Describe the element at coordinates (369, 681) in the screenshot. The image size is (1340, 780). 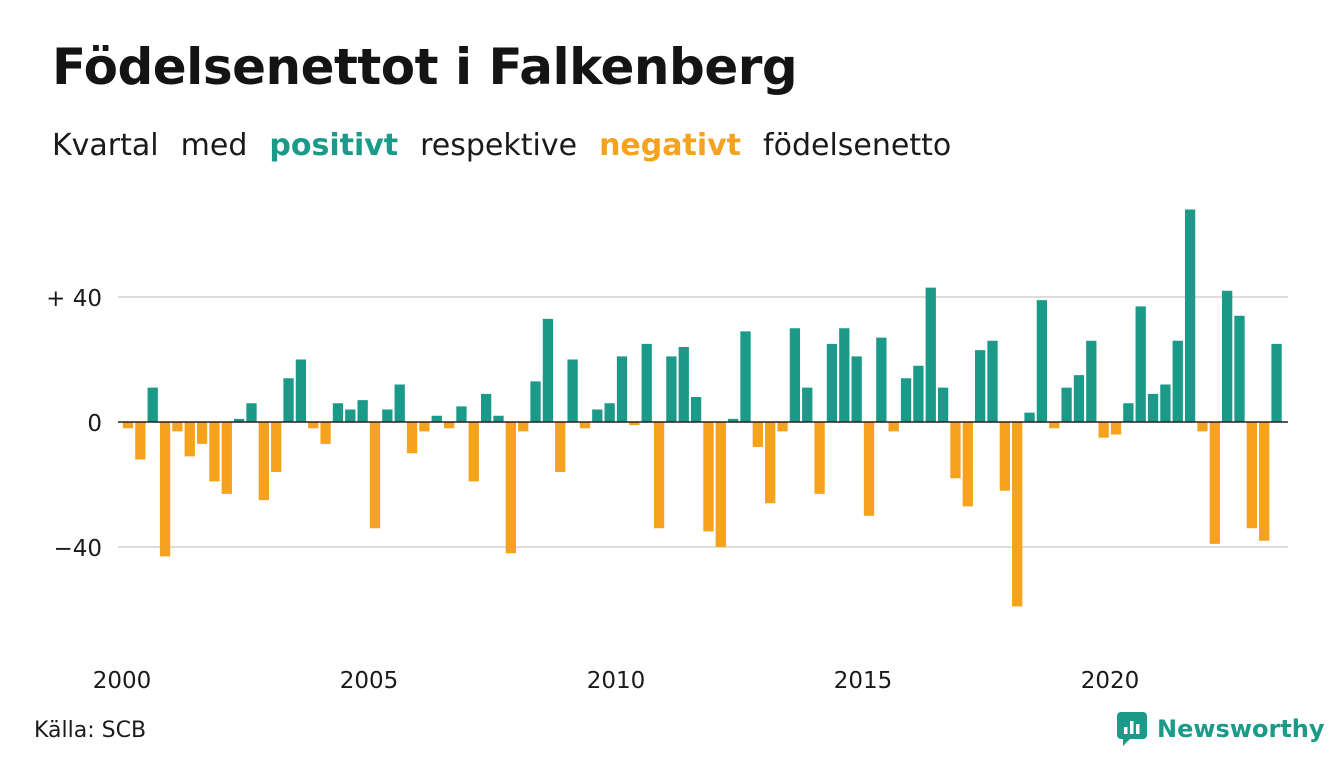
I see `x-tick-label: 2005` at that location.